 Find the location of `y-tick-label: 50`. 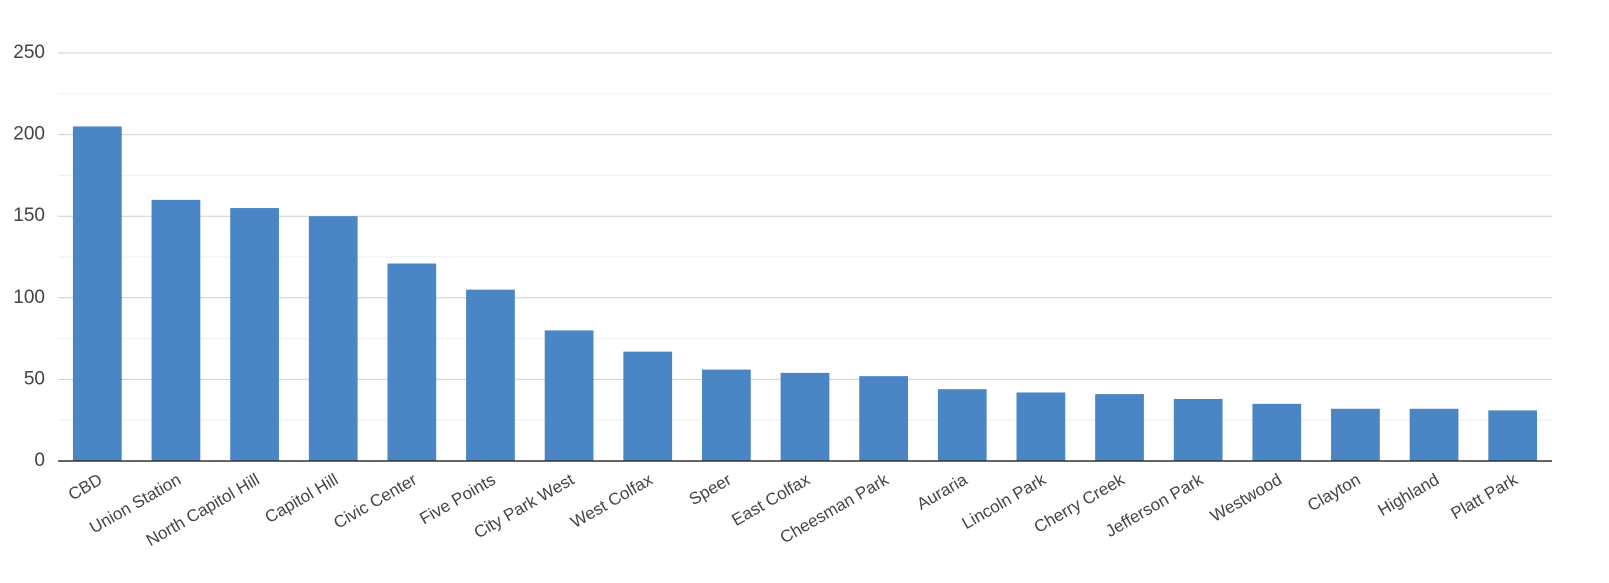

y-tick-label: 50 is located at coordinates (34, 378).